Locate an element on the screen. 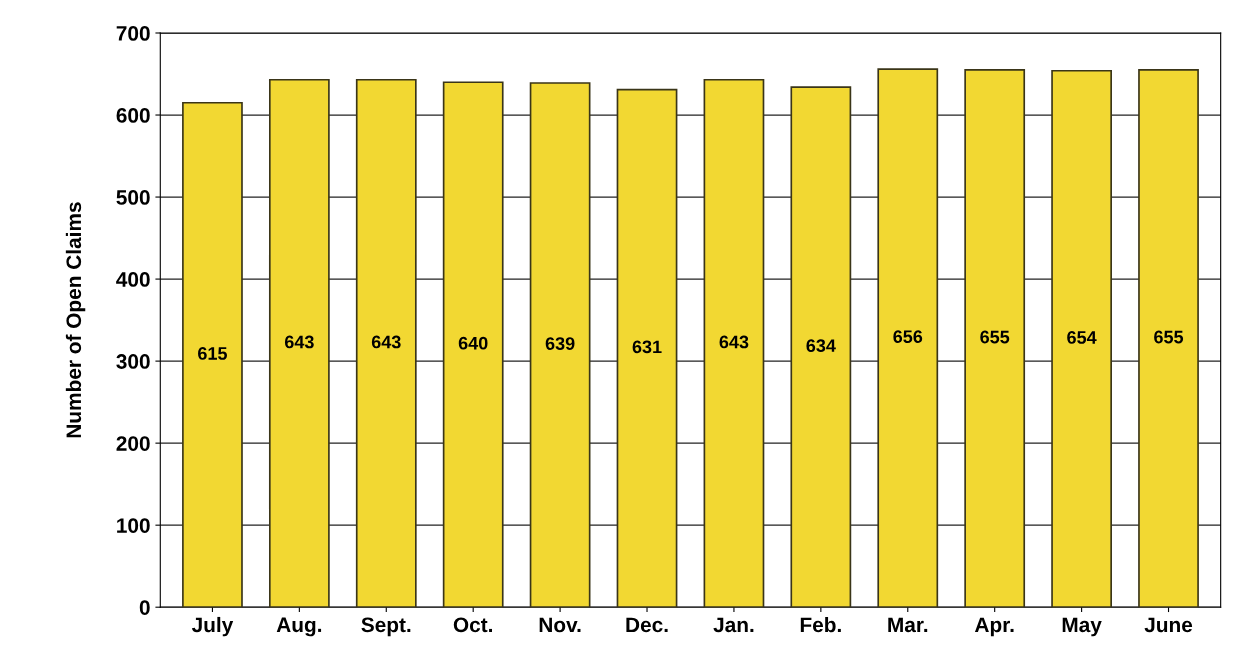 The height and width of the screenshot is (660, 1233). x-tick-label: May is located at coordinates (1082, 627).